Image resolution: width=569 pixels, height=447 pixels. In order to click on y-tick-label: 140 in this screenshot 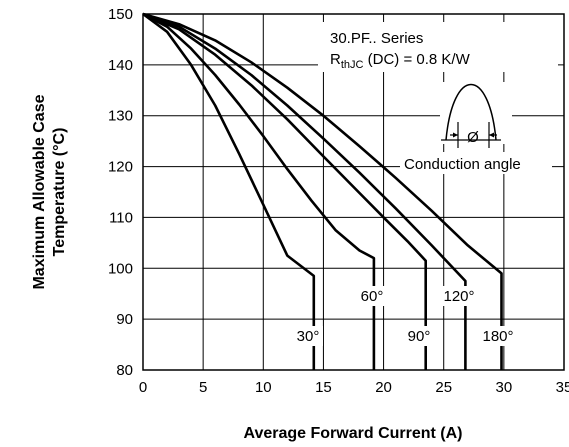, I will do `click(120, 65)`.